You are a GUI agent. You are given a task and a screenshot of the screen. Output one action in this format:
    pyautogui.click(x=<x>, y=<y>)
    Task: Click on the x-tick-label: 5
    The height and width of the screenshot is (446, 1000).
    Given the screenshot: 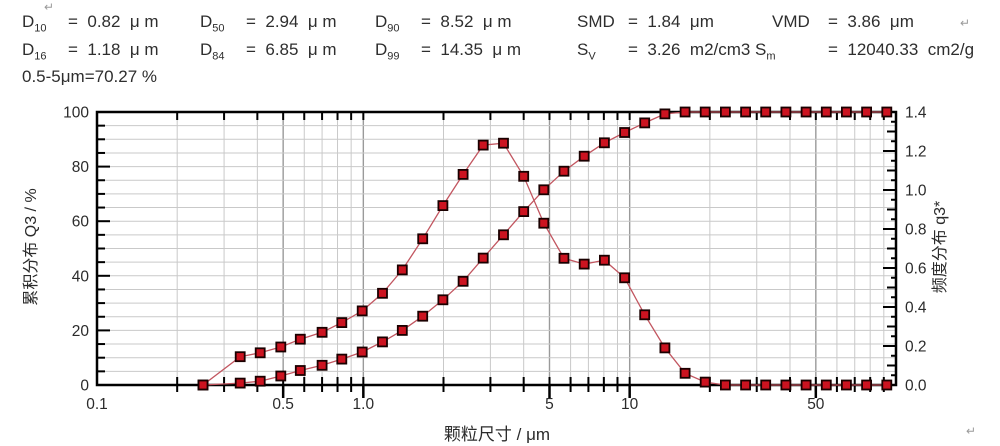 What is the action you would take?
    pyautogui.click(x=549, y=404)
    